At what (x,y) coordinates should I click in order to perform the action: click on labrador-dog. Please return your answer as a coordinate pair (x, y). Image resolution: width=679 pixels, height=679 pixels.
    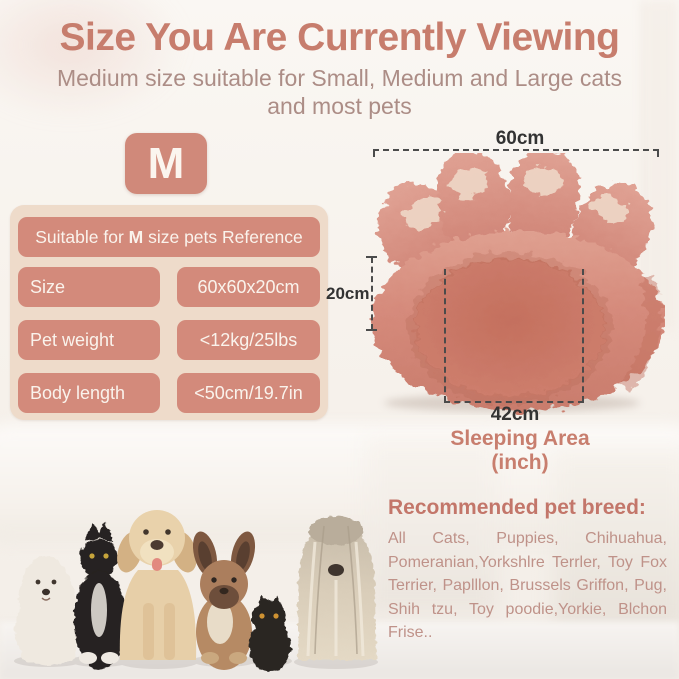
    Looking at the image, I should click on (157, 585).